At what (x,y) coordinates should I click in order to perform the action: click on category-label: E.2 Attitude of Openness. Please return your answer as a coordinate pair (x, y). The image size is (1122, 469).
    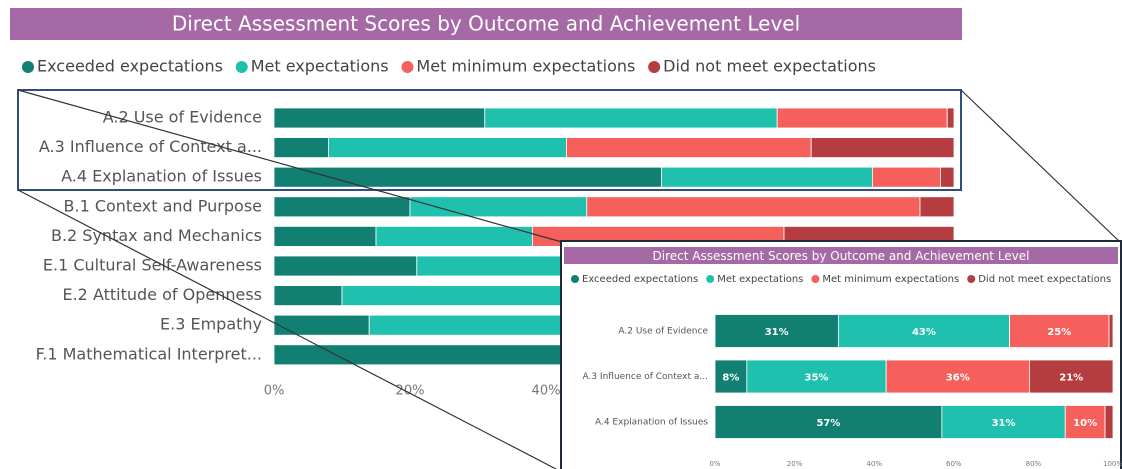
    Looking at the image, I should click on (162, 294).